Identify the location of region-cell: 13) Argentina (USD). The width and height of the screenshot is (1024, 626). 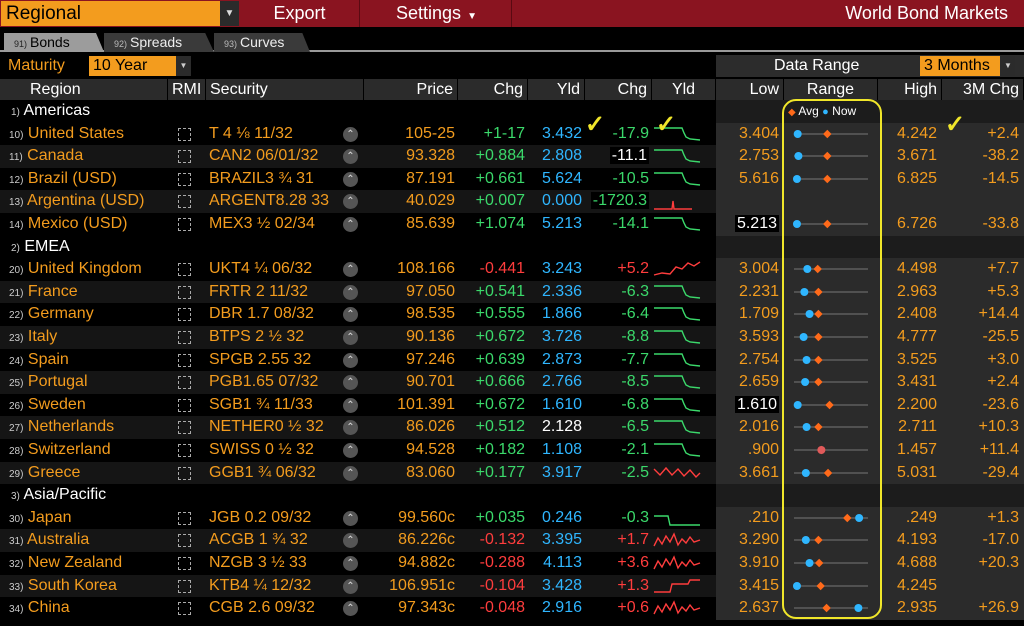
(76, 201).